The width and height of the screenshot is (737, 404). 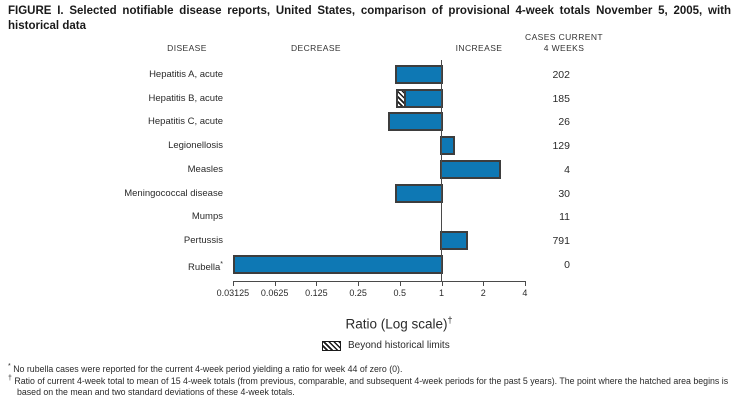 What do you see at coordinates (561, 240) in the screenshot?
I see `cases-value: 791` at bounding box center [561, 240].